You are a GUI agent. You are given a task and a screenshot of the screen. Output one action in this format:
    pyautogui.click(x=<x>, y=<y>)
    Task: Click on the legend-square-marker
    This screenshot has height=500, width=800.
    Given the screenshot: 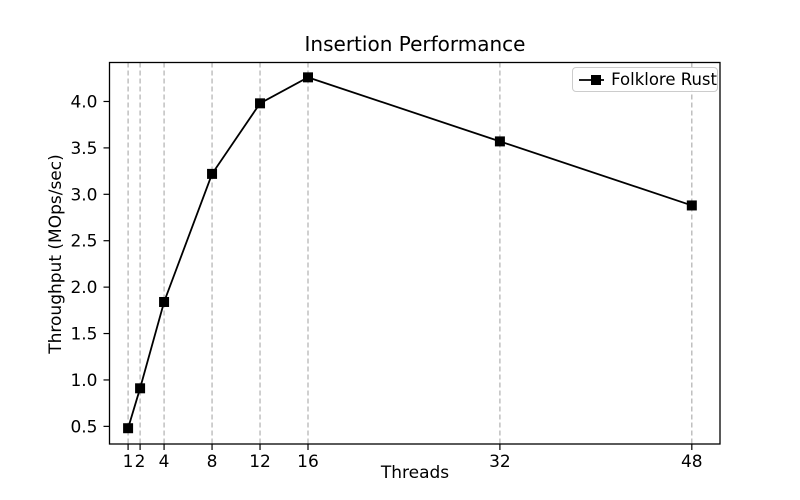 What is the action you would take?
    pyautogui.click(x=596, y=79)
    